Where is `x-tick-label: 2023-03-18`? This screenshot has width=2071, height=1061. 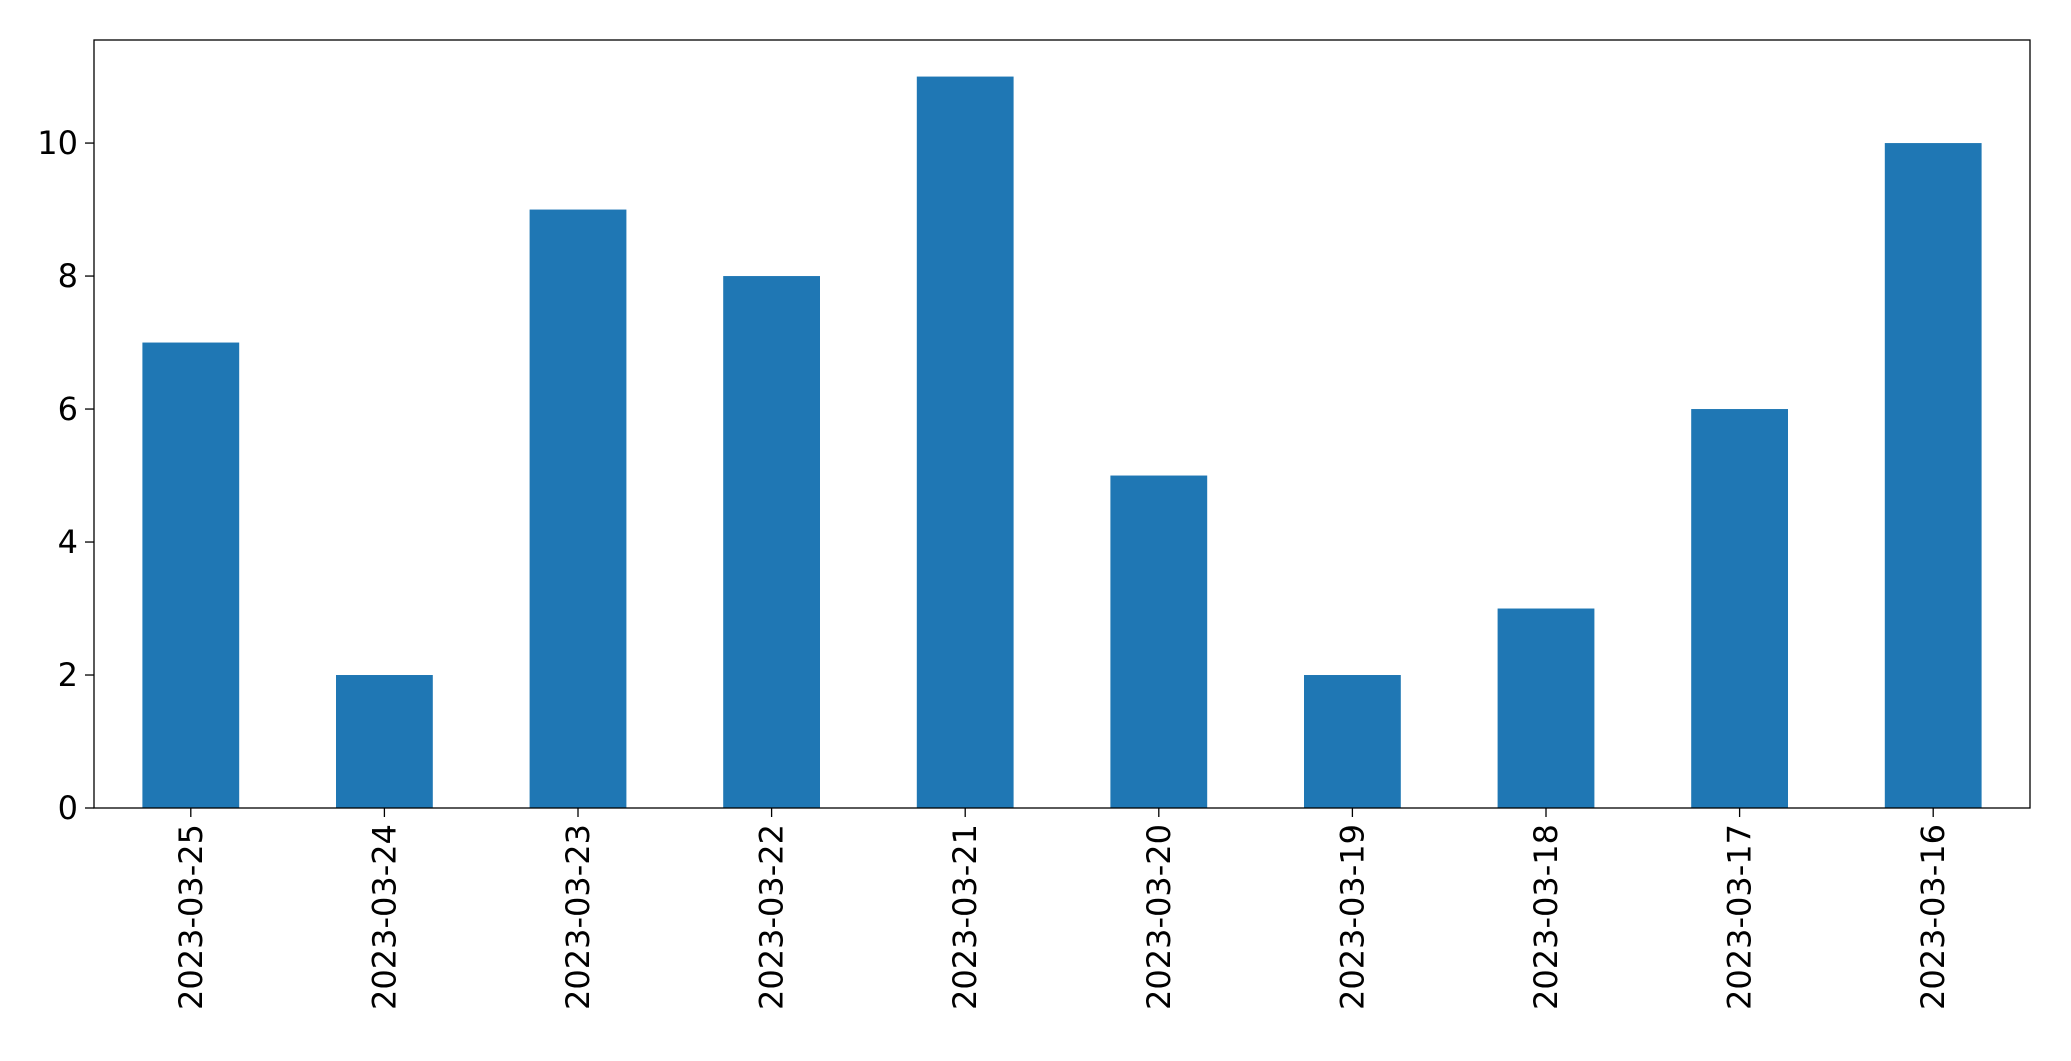 x-tick-label: 2023-03-18 is located at coordinates (1546, 917).